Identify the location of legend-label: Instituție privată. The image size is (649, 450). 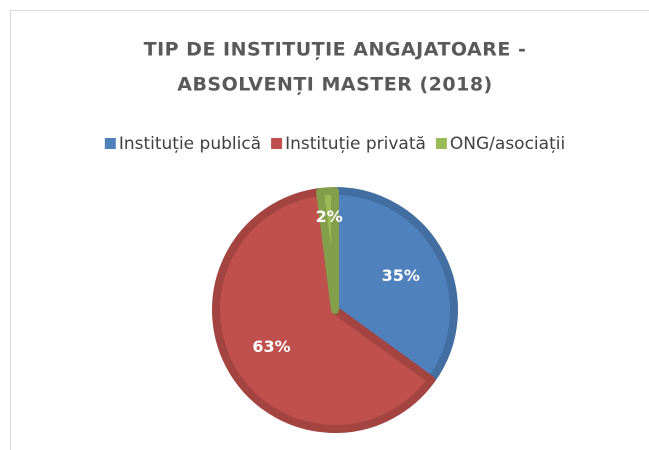
(355, 144).